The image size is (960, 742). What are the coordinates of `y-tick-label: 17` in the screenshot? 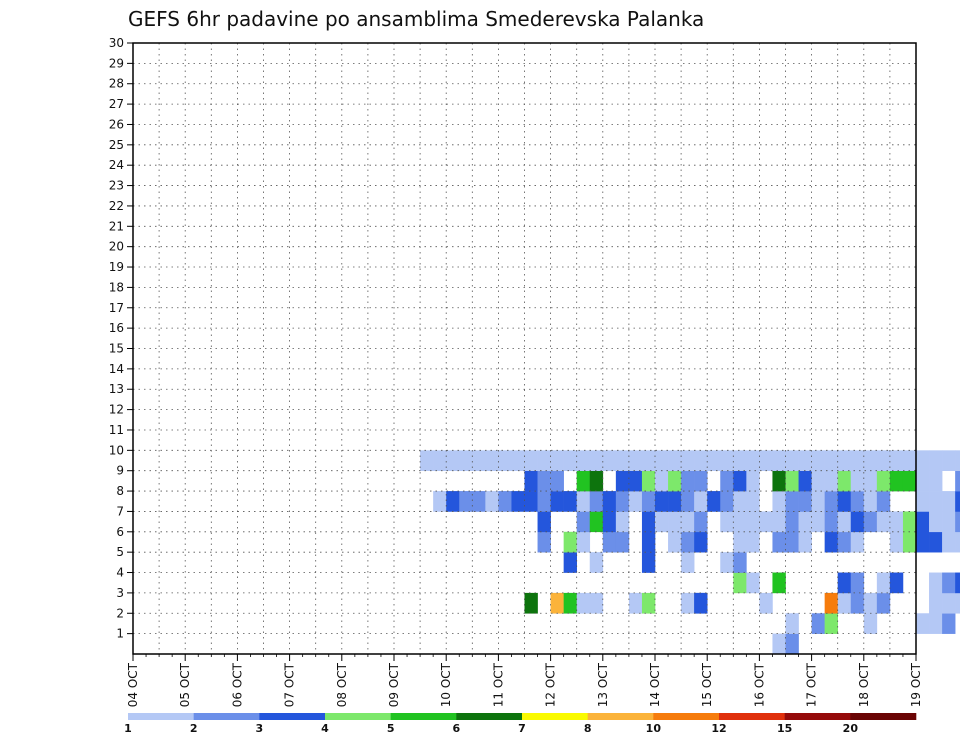 It's located at (116, 308).